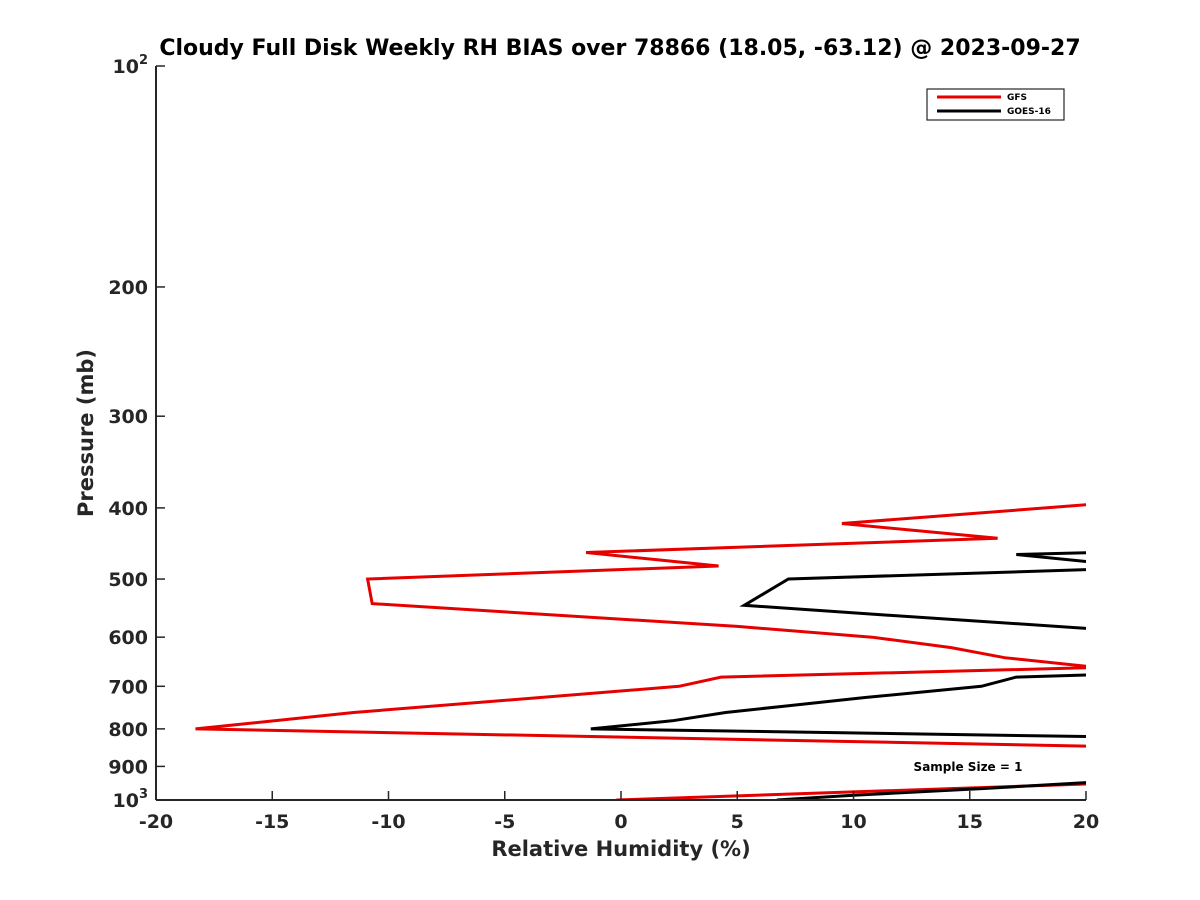 This screenshot has width=1200, height=900. I want to click on x-tick-label: 0, so click(620, 822).